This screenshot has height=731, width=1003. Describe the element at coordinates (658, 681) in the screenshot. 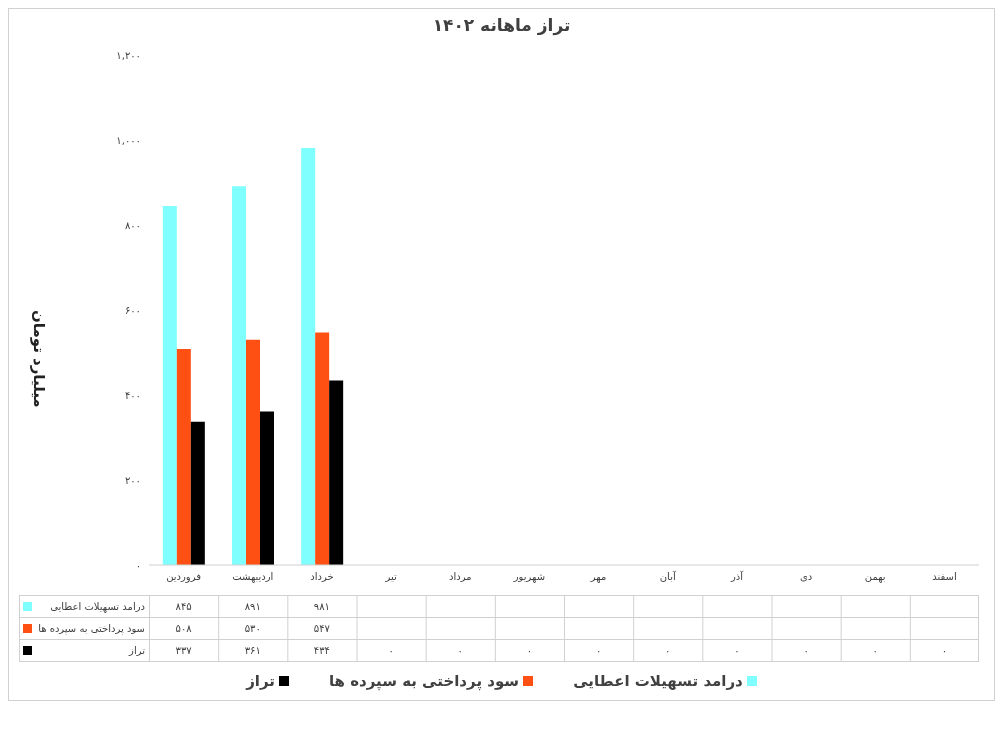

I see `legend-label: درامد تسهیلات اعطایی` at that location.